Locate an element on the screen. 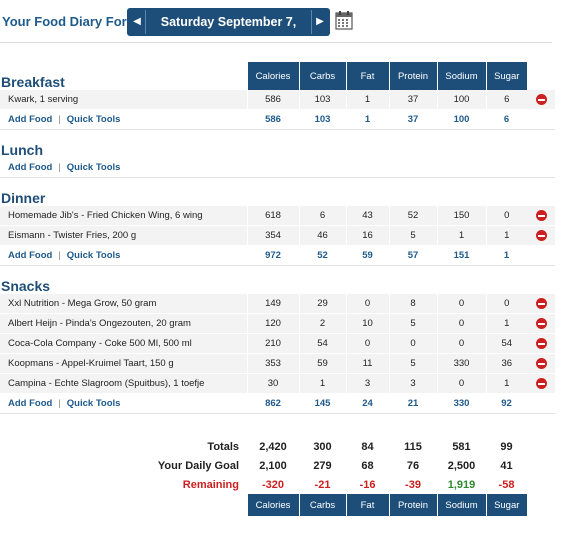  food-sugar: 54 is located at coordinates (506, 343).